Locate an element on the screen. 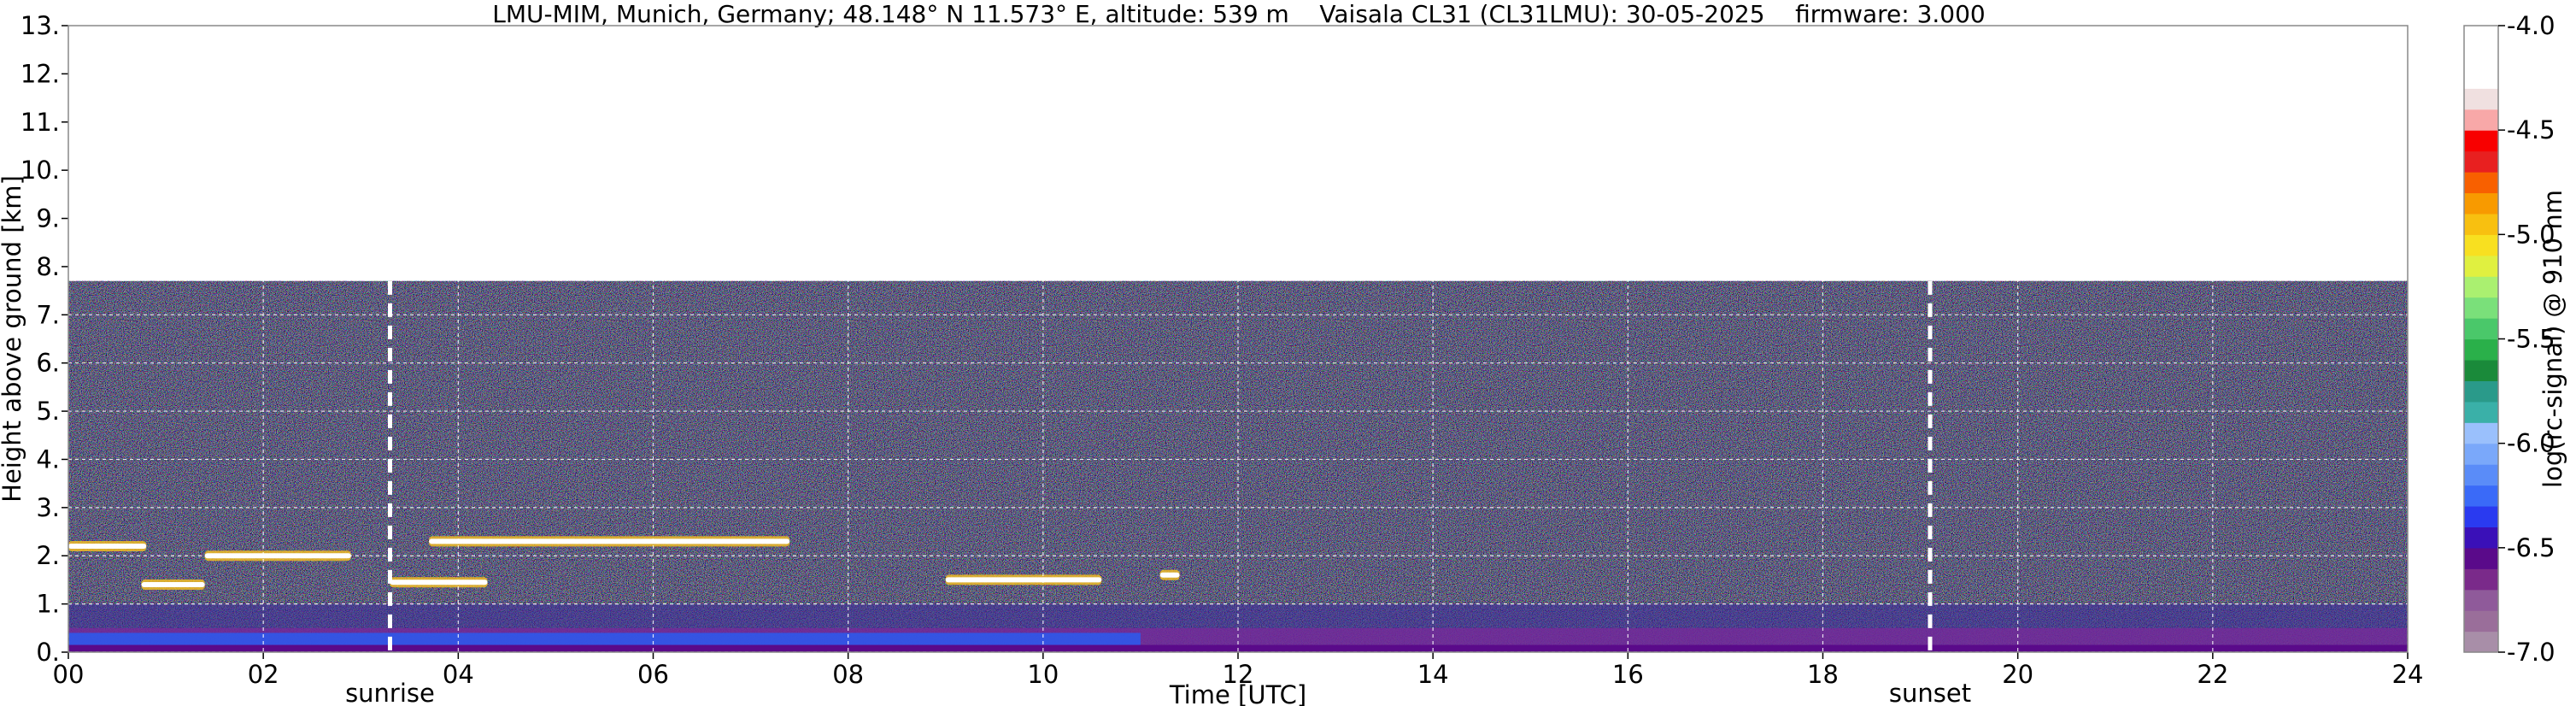 The width and height of the screenshot is (2576, 706). y-tick-label: 10. is located at coordinates (40, 170).